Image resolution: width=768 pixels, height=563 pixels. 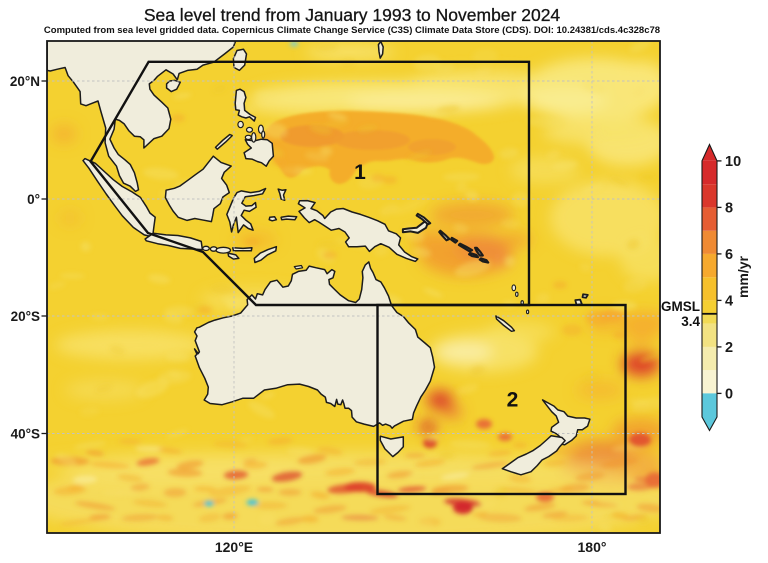 What do you see at coordinates (729, 208) in the screenshot?
I see `svg-text: 8` at bounding box center [729, 208].